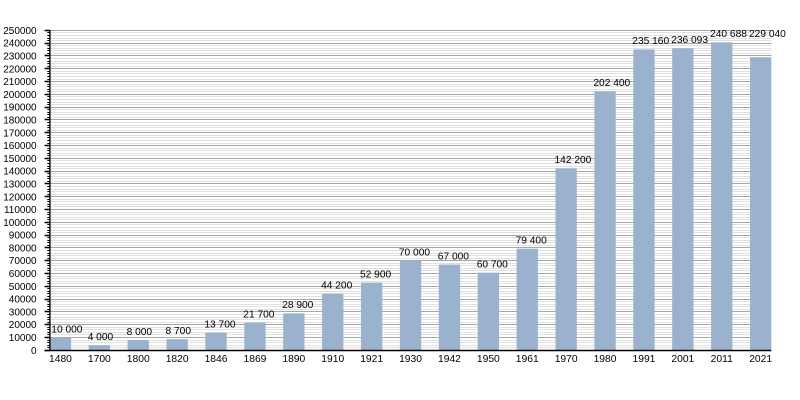 This screenshot has height=400, width=800. I want to click on svg-text: 1800, so click(138, 359).